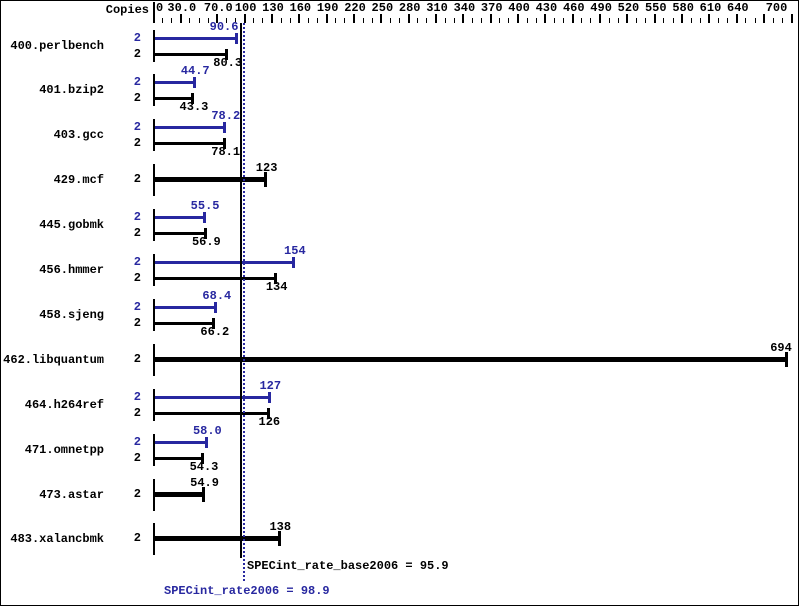 The height and width of the screenshot is (606, 799). I want to click on base-value-label: 80.3, so click(228, 62).